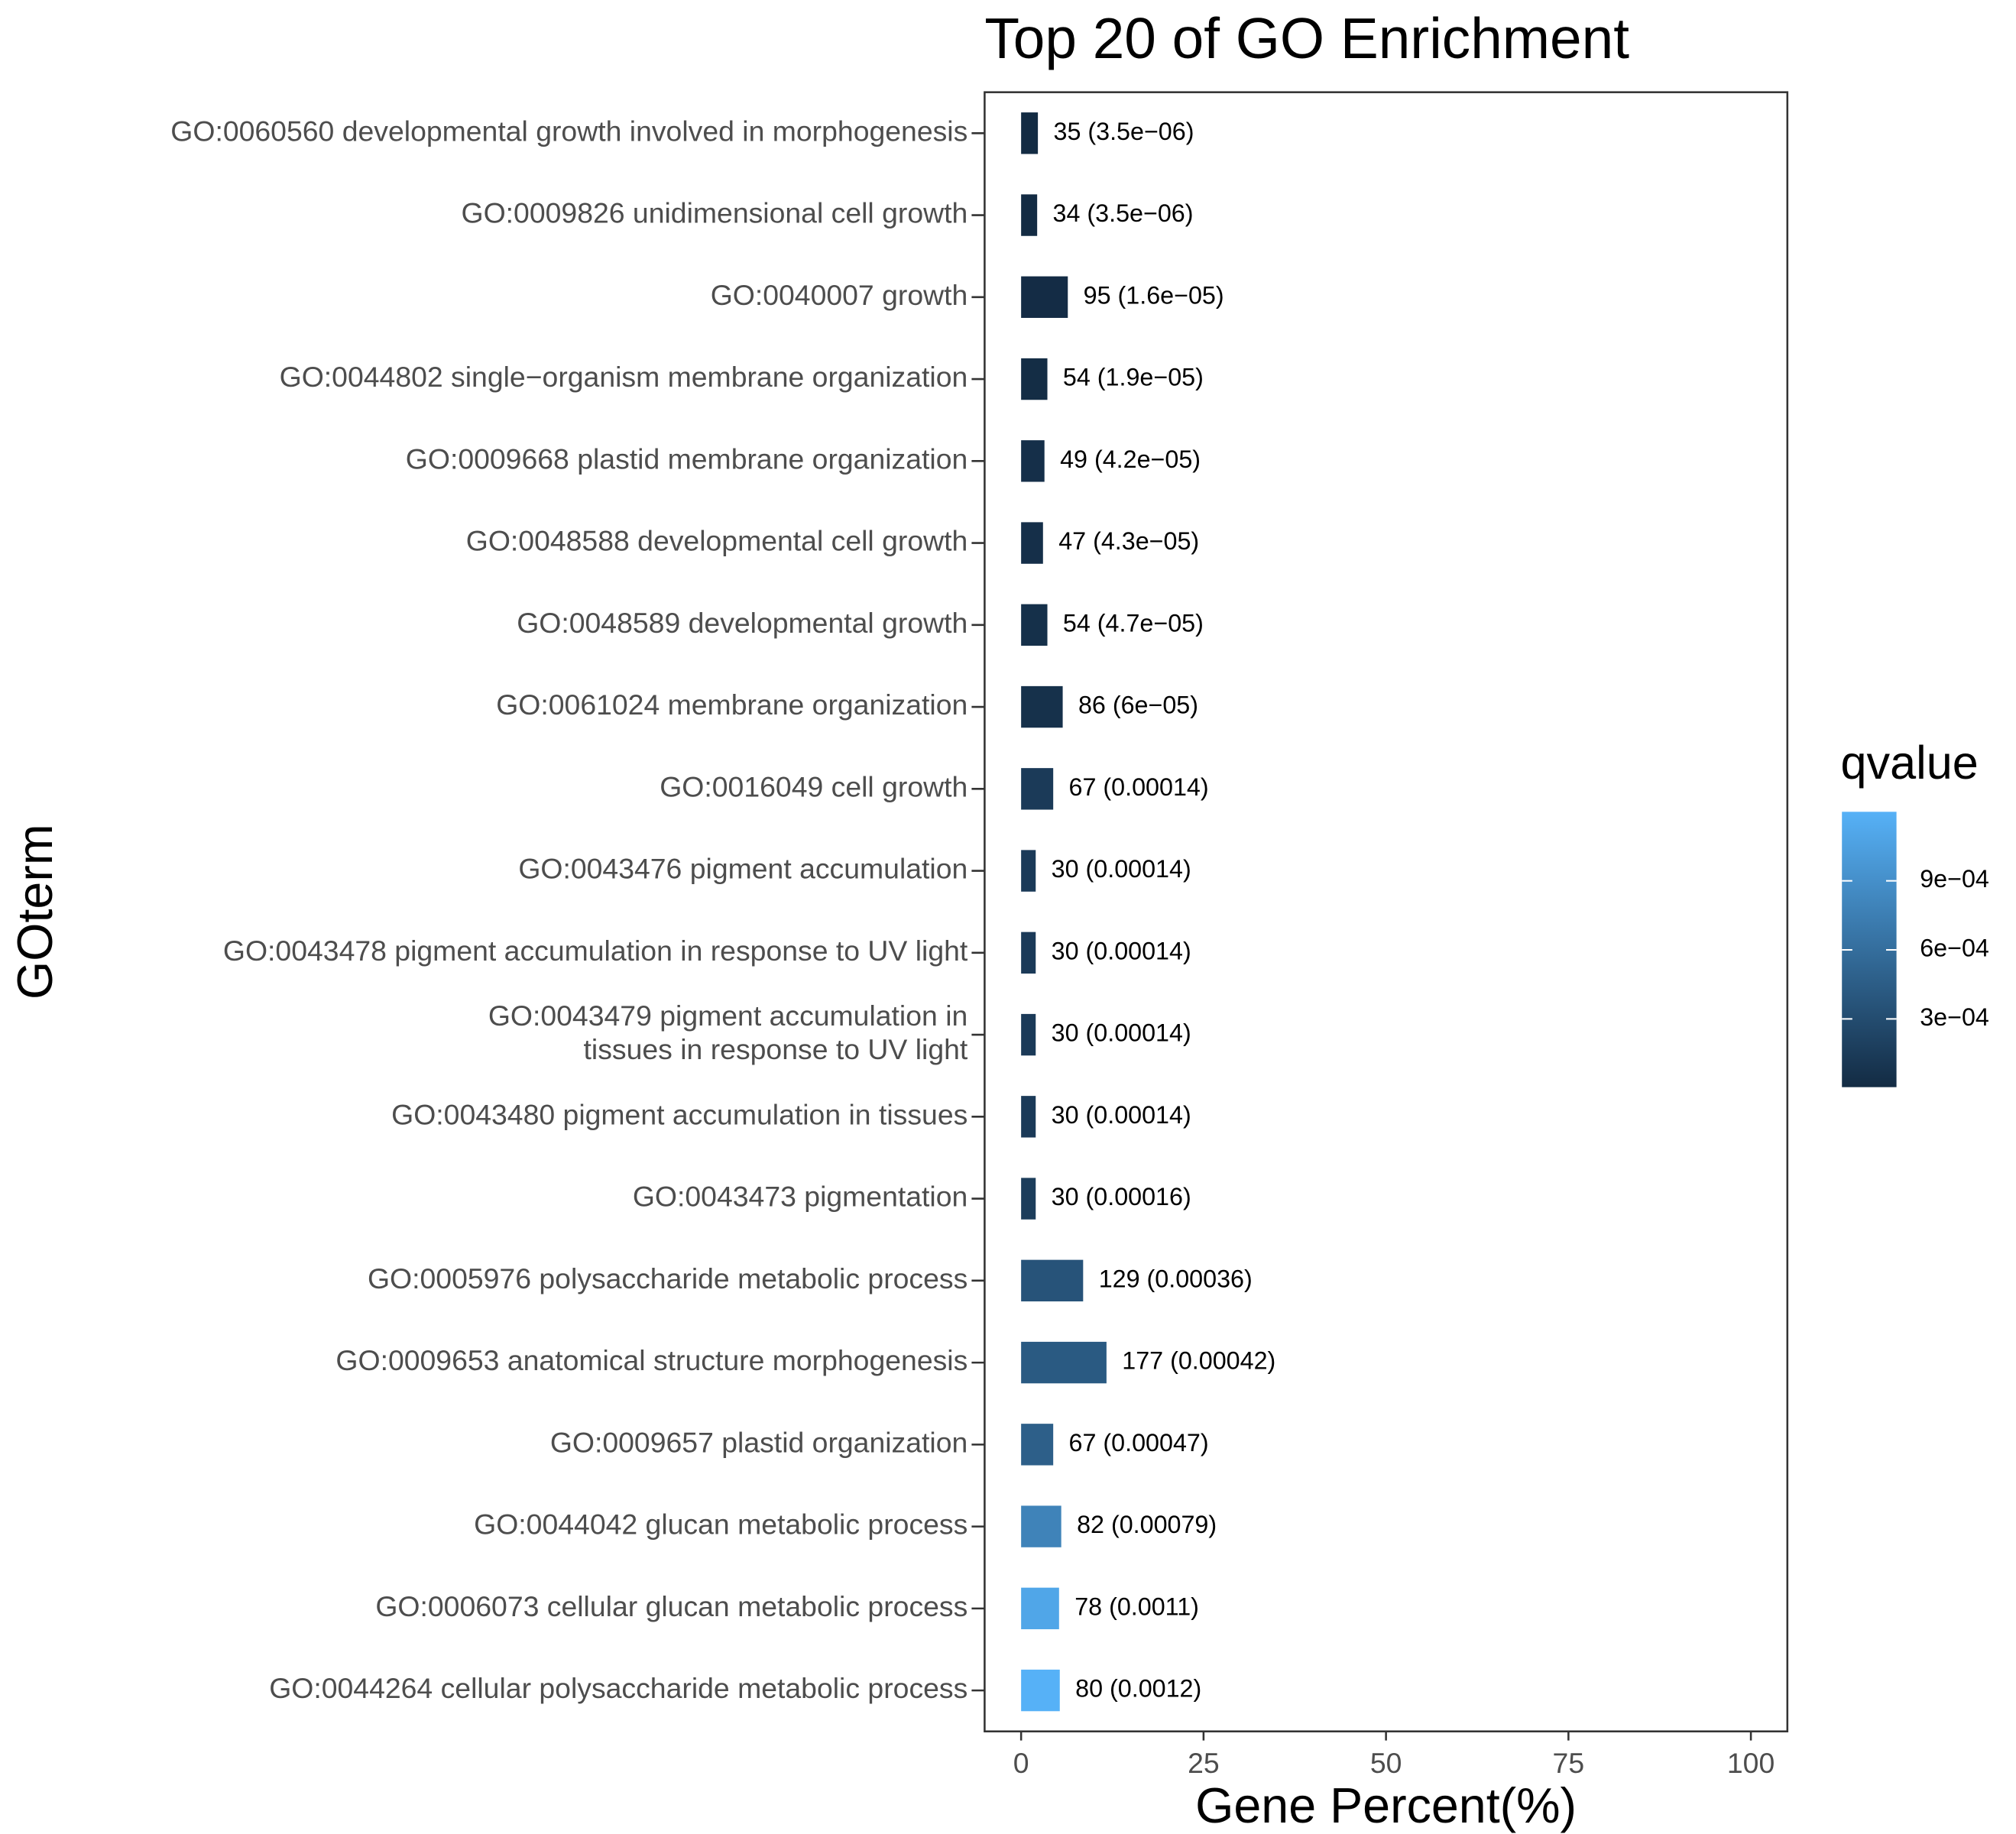 The width and height of the screenshot is (2016, 1834). I want to click on bar-annotation: 86 (6e−05), so click(1138, 705).